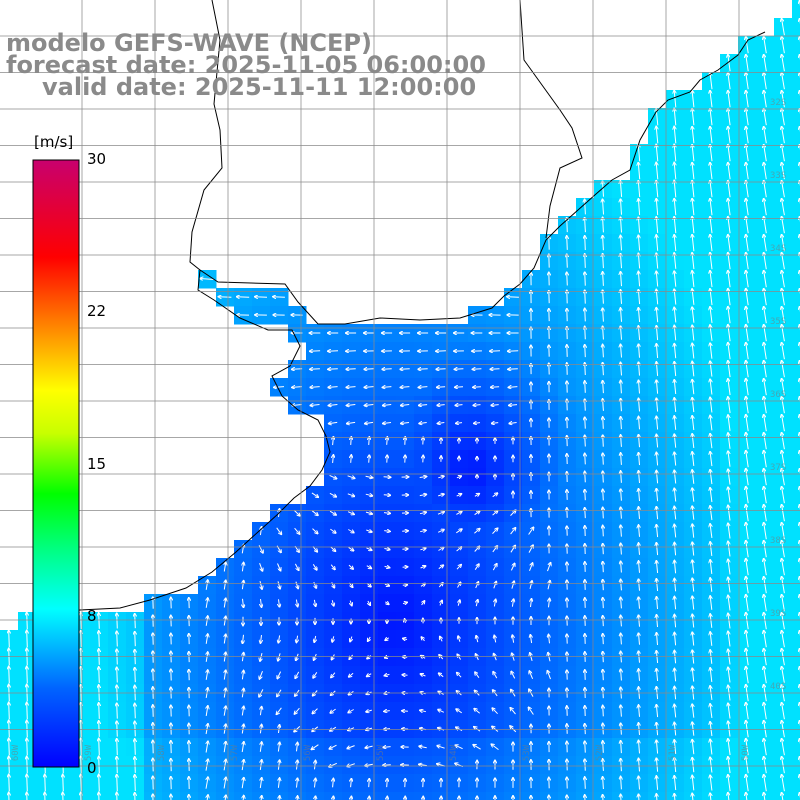 This screenshot has height=800, width=800. What do you see at coordinates (92, 768) in the screenshot?
I see `colorbar-tick-0: 0` at bounding box center [92, 768].